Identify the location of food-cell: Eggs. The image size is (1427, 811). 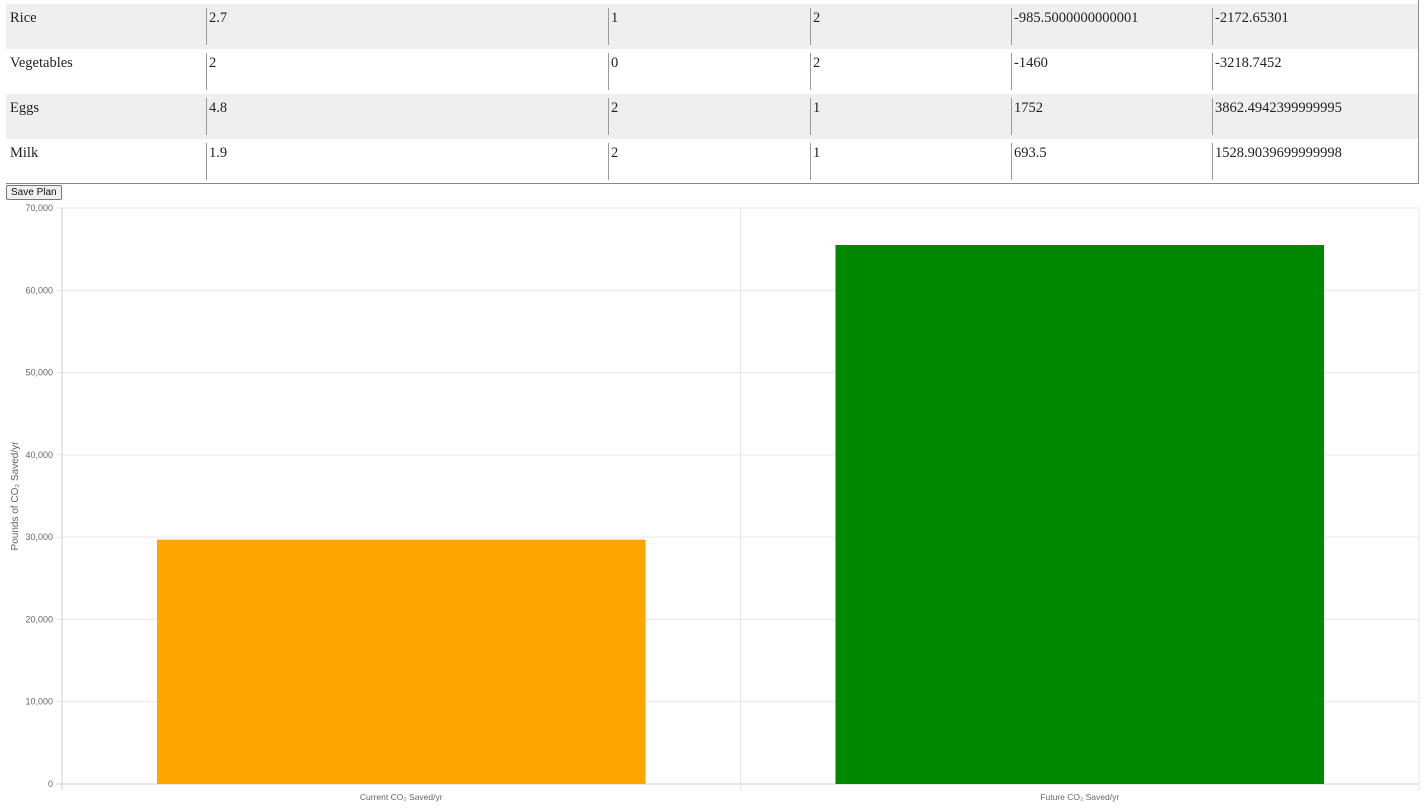
(24, 108).